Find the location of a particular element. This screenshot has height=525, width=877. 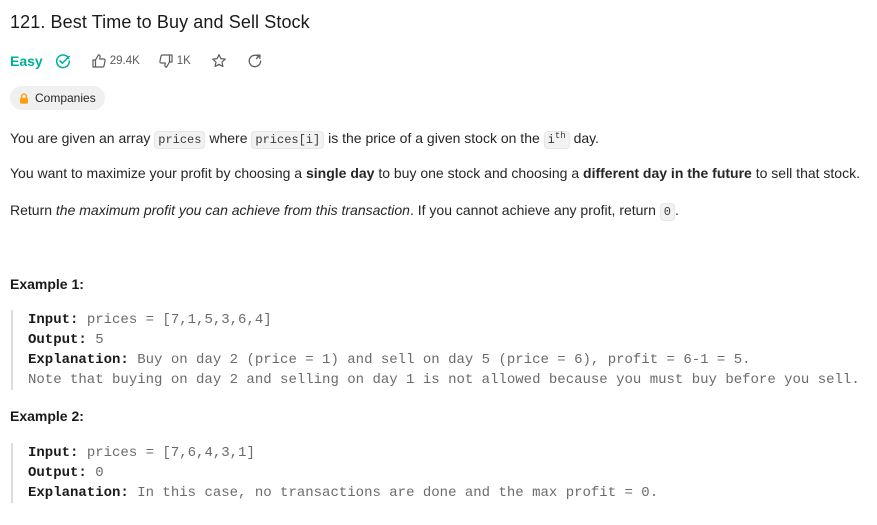

inline-code-prices: prices is located at coordinates (180, 140).